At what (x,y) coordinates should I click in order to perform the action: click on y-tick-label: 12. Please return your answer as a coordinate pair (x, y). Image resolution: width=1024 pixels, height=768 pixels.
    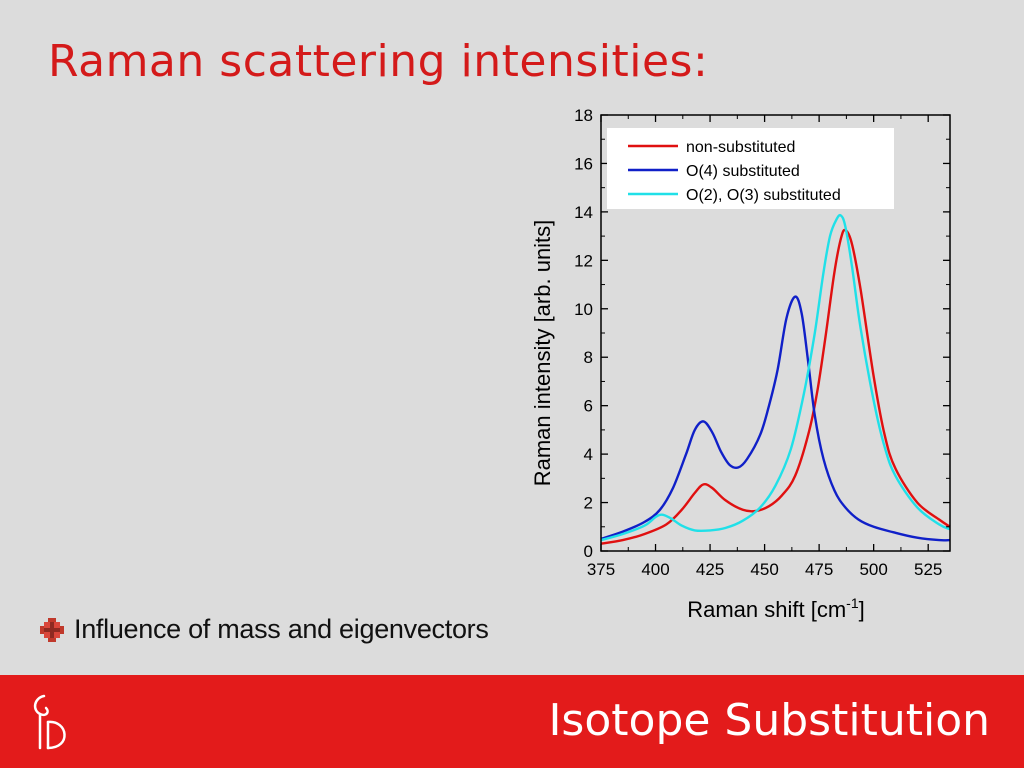
    Looking at the image, I should click on (583, 260).